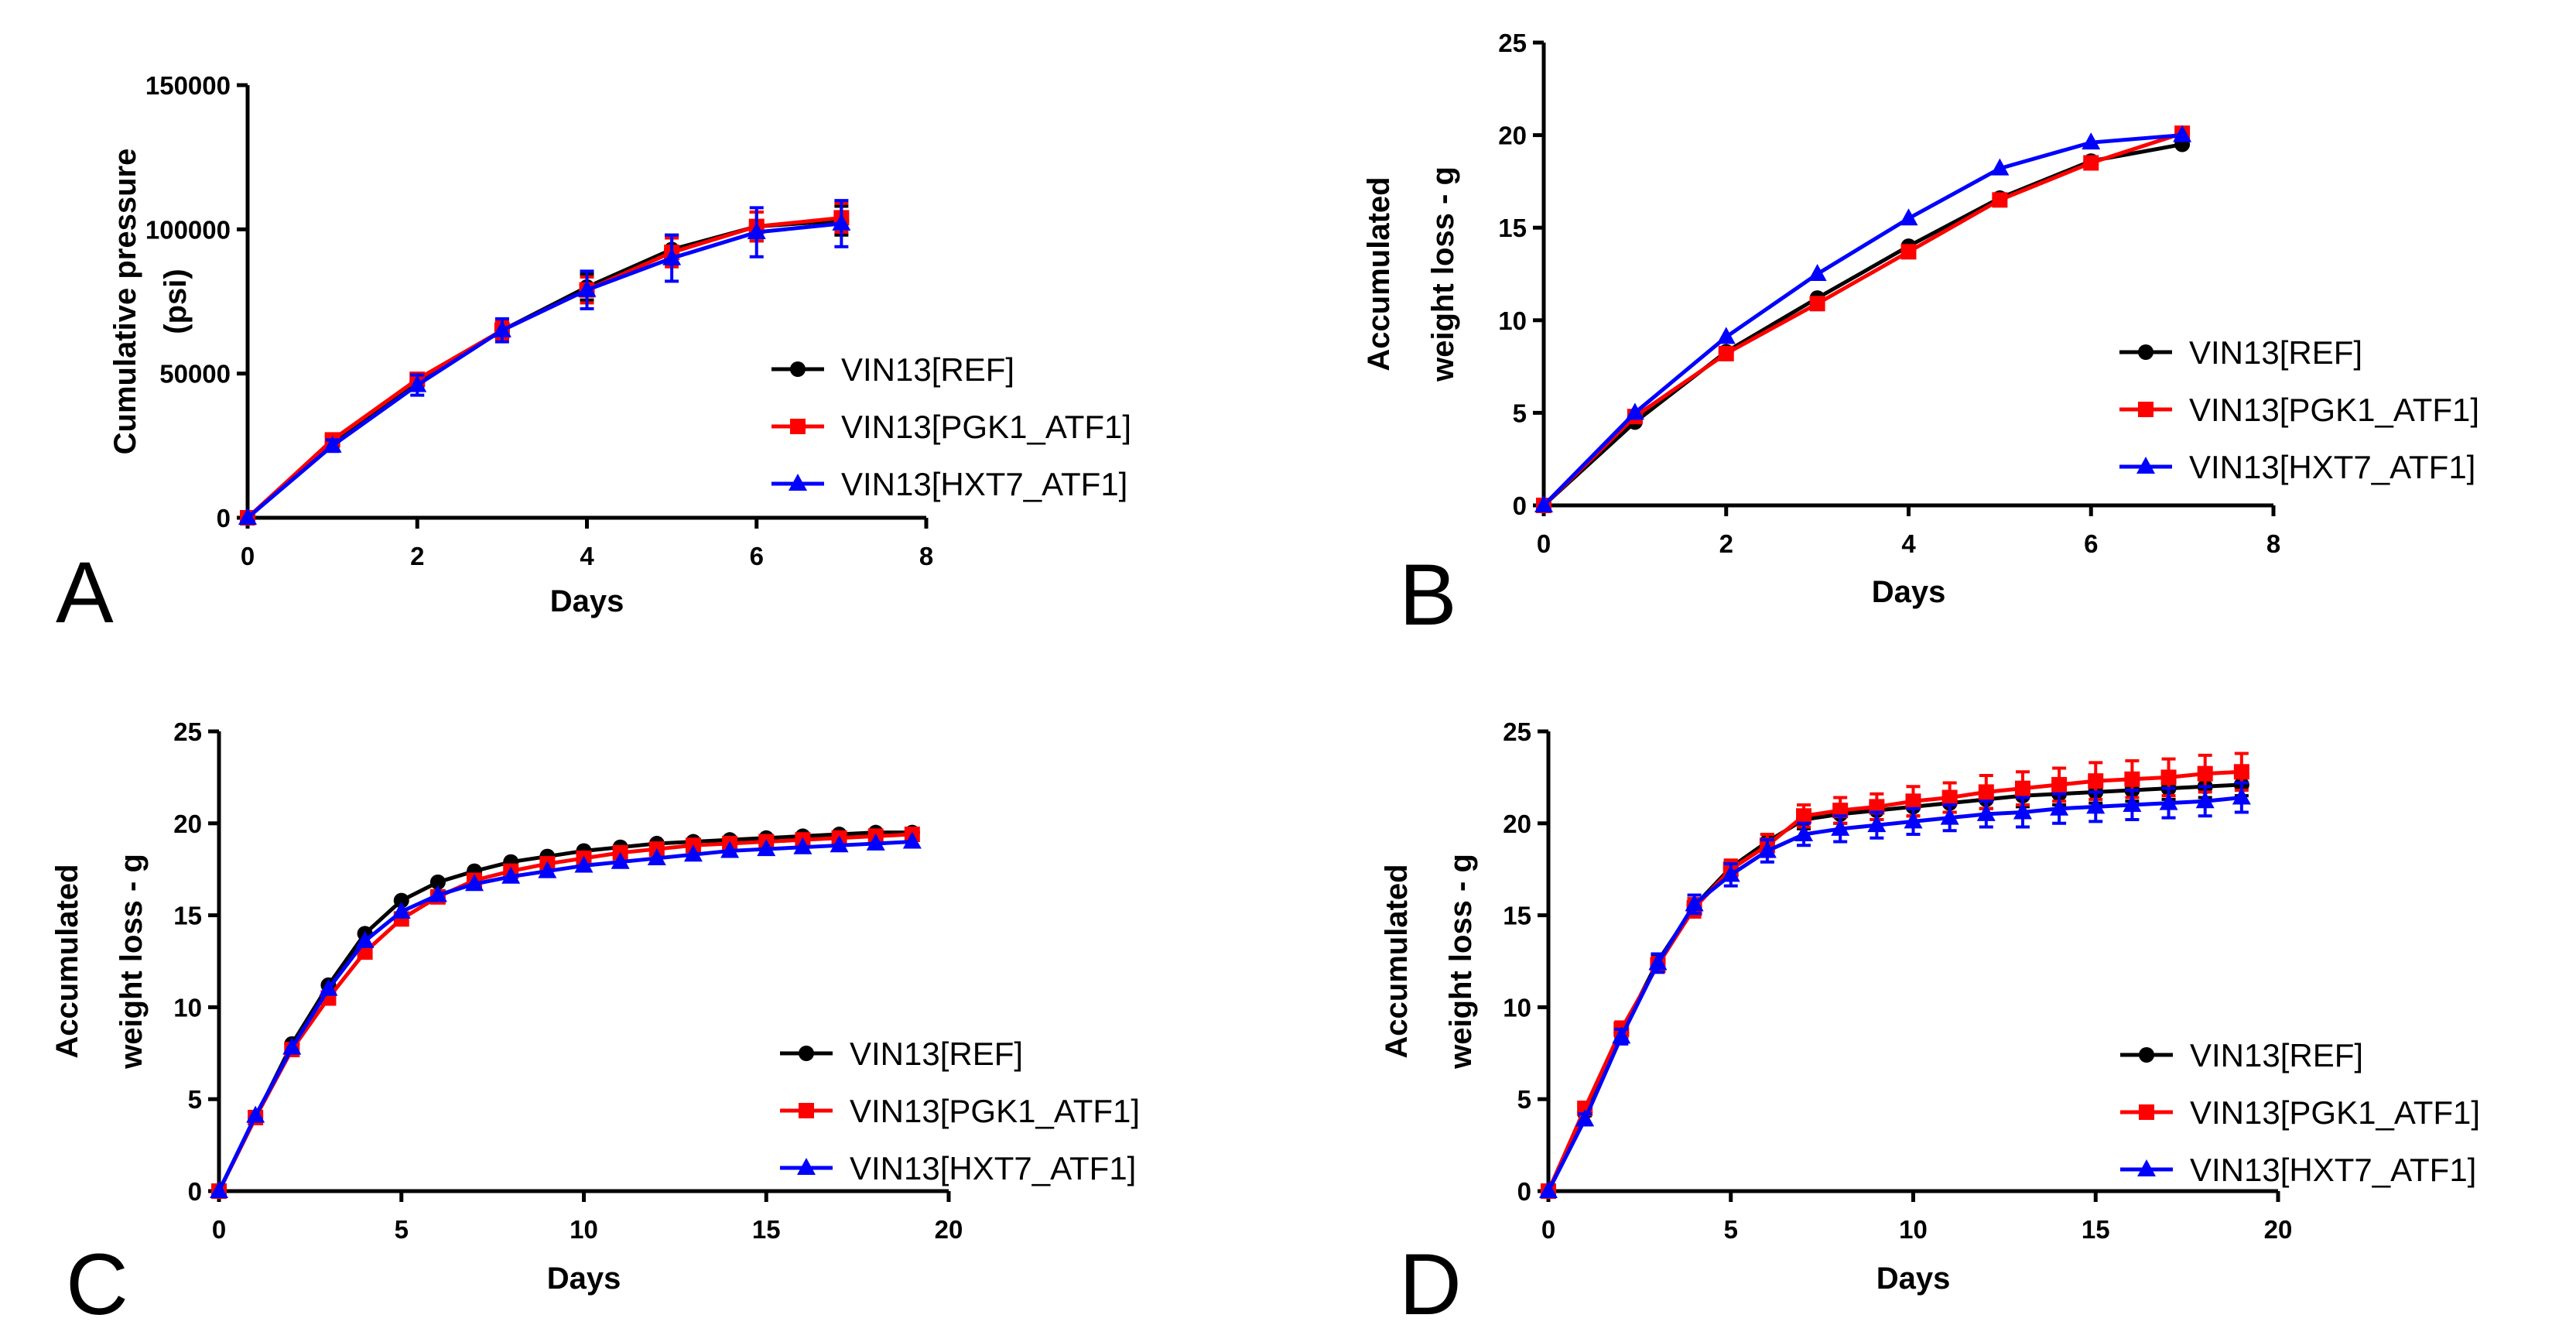 The height and width of the screenshot is (1325, 2576). What do you see at coordinates (584, 1229) in the screenshot?
I see `x-tick-label: 10` at bounding box center [584, 1229].